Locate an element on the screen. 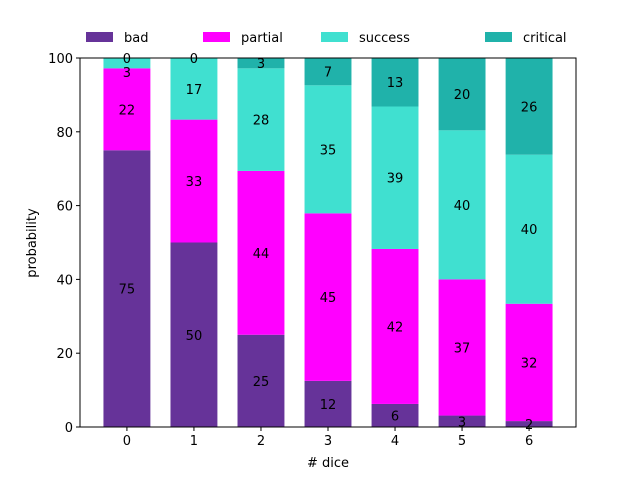 Image resolution: width=640 pixels, height=484 pixels. x-tick-label: 0 is located at coordinates (127, 441).